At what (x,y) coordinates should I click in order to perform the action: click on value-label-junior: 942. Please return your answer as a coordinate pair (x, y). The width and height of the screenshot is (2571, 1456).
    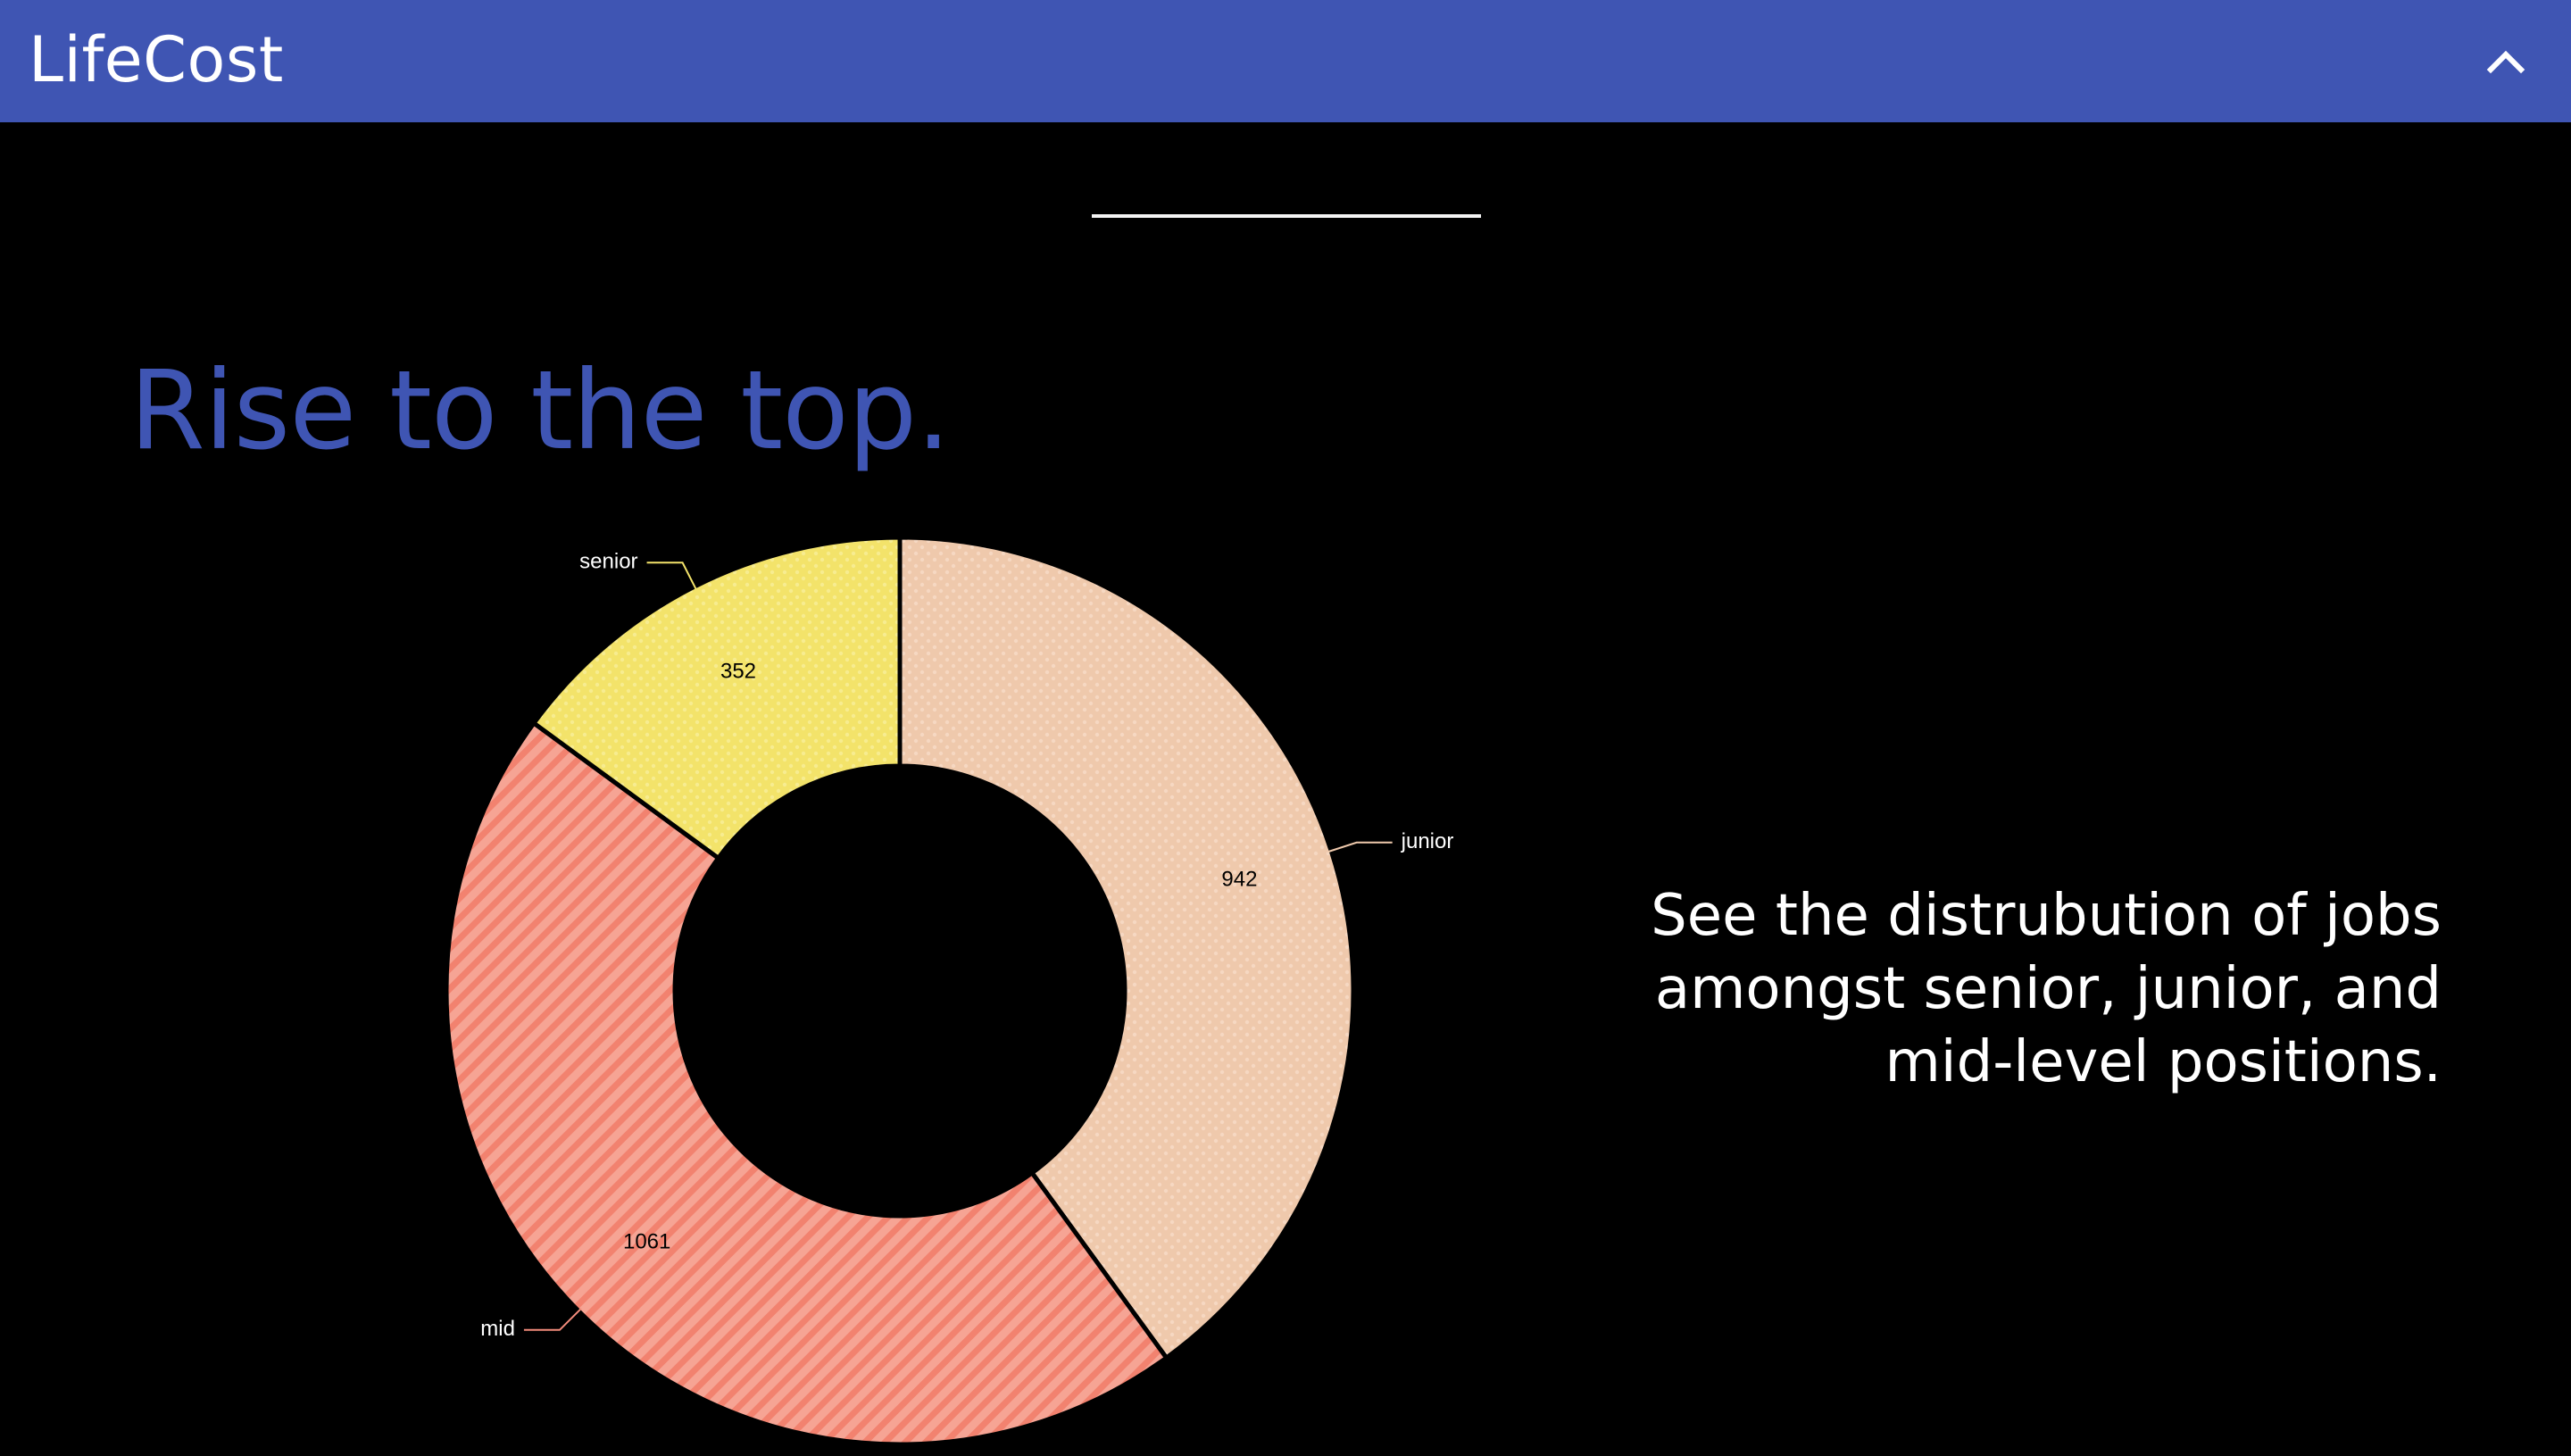
    Looking at the image, I should click on (1239, 880).